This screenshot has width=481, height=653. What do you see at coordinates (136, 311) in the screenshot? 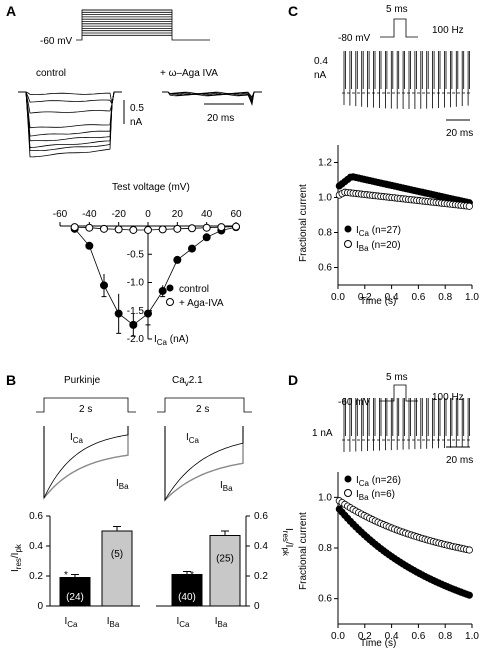
I see `a-iv-ytick-label: -1.5` at bounding box center [136, 311].